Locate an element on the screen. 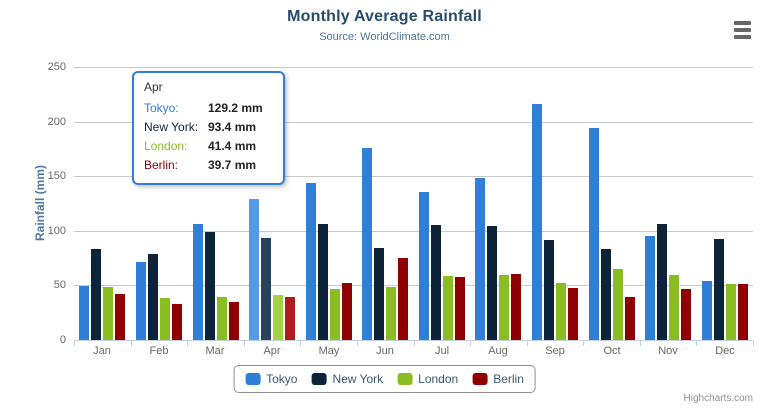 The image size is (769, 416). export-menu-button is located at coordinates (742, 30).